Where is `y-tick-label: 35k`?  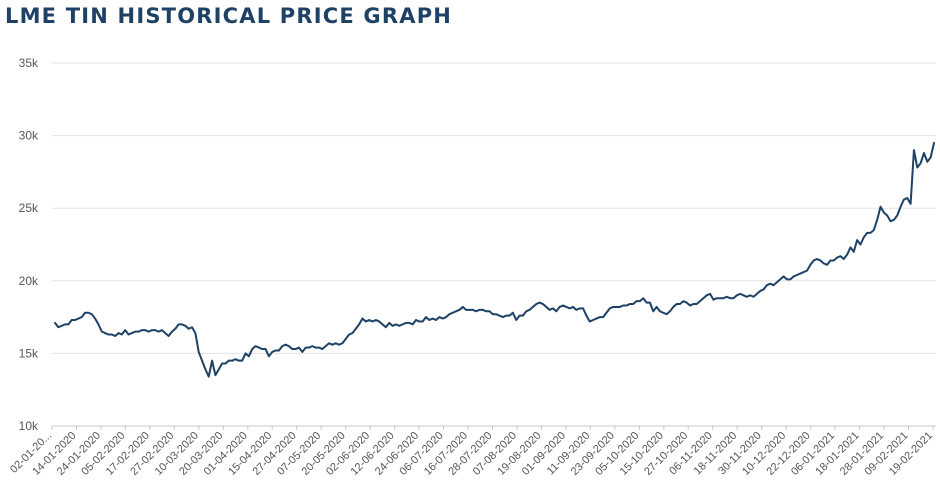 y-tick-label: 35k is located at coordinates (29, 63).